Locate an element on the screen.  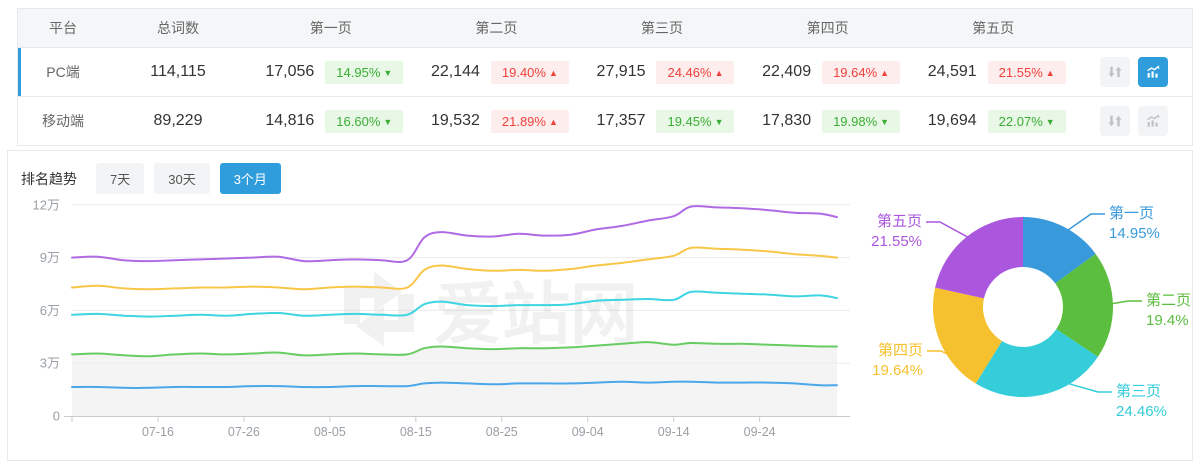
page-count-cell: 17,357 19.45% ▼ is located at coordinates (662, 121).